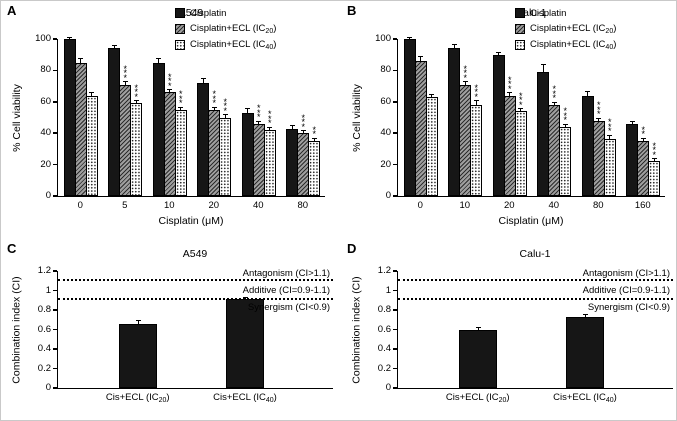 The height and width of the screenshot is (421, 677). Describe the element at coordinates (45, 70) in the screenshot. I see `y-tick-label: 80` at that location.